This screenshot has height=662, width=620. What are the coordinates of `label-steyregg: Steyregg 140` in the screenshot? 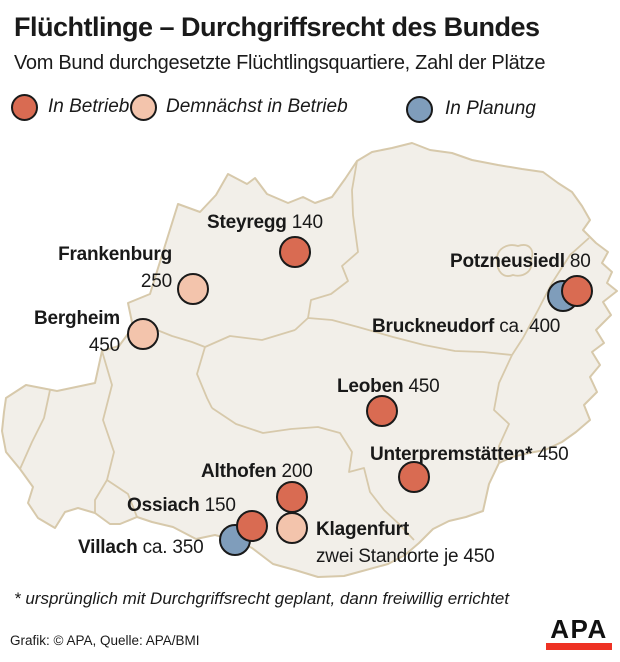 It's located at (265, 222).